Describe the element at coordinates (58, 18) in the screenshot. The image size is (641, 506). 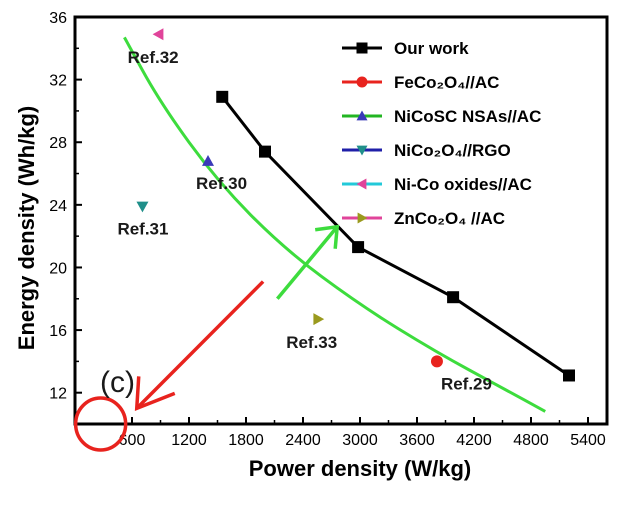
I see `y-tick-label: 36` at that location.